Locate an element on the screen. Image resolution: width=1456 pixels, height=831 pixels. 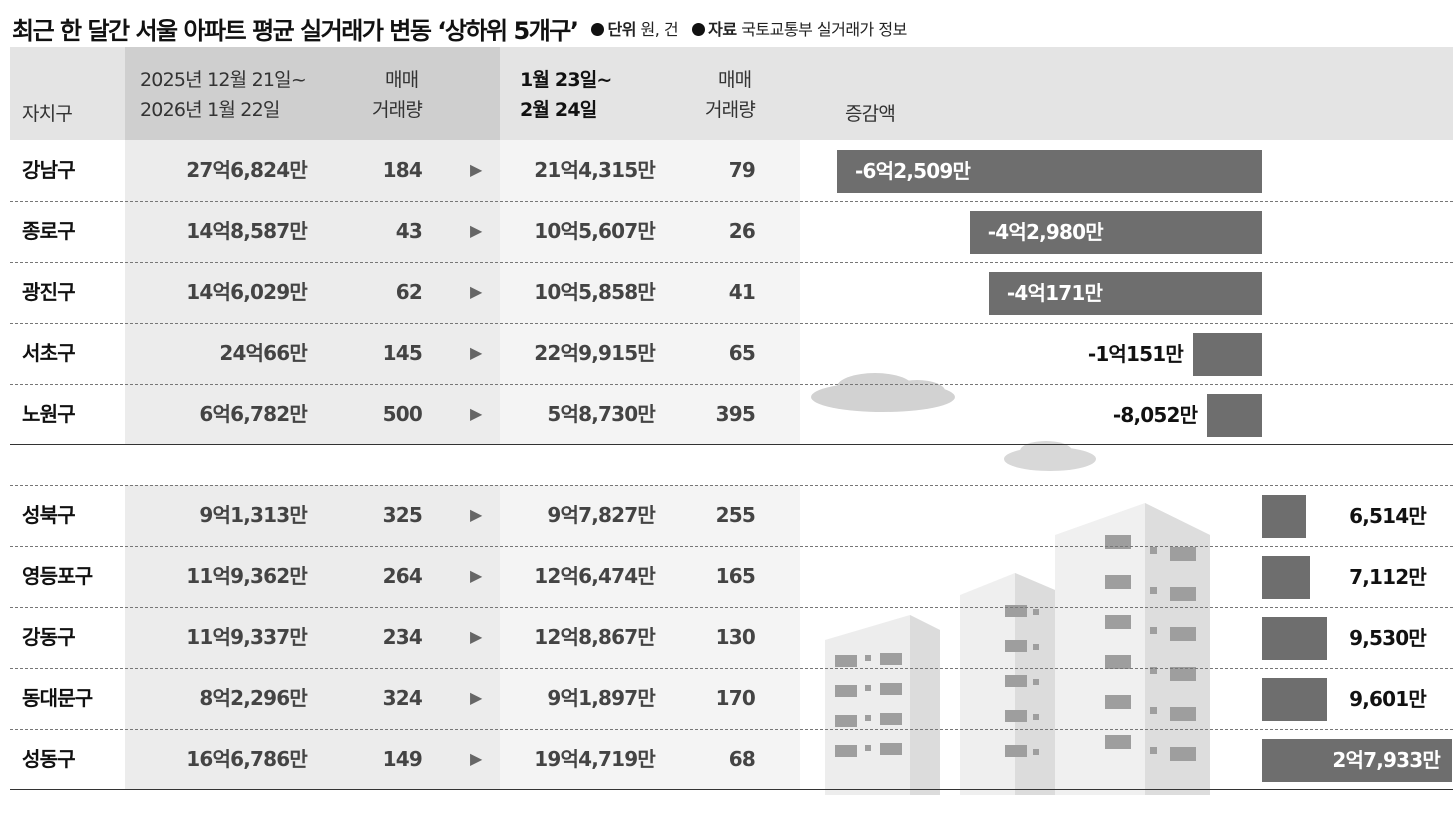
row-volume1: 500 is located at coordinates (402, 414).